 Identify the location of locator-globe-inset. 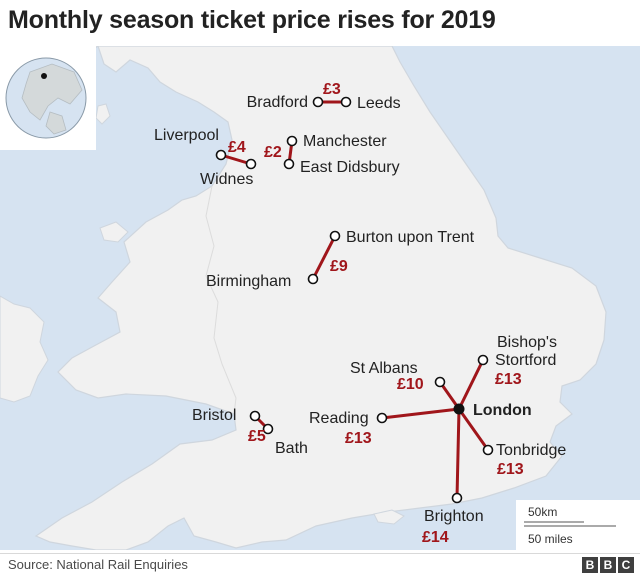
(48, 98).